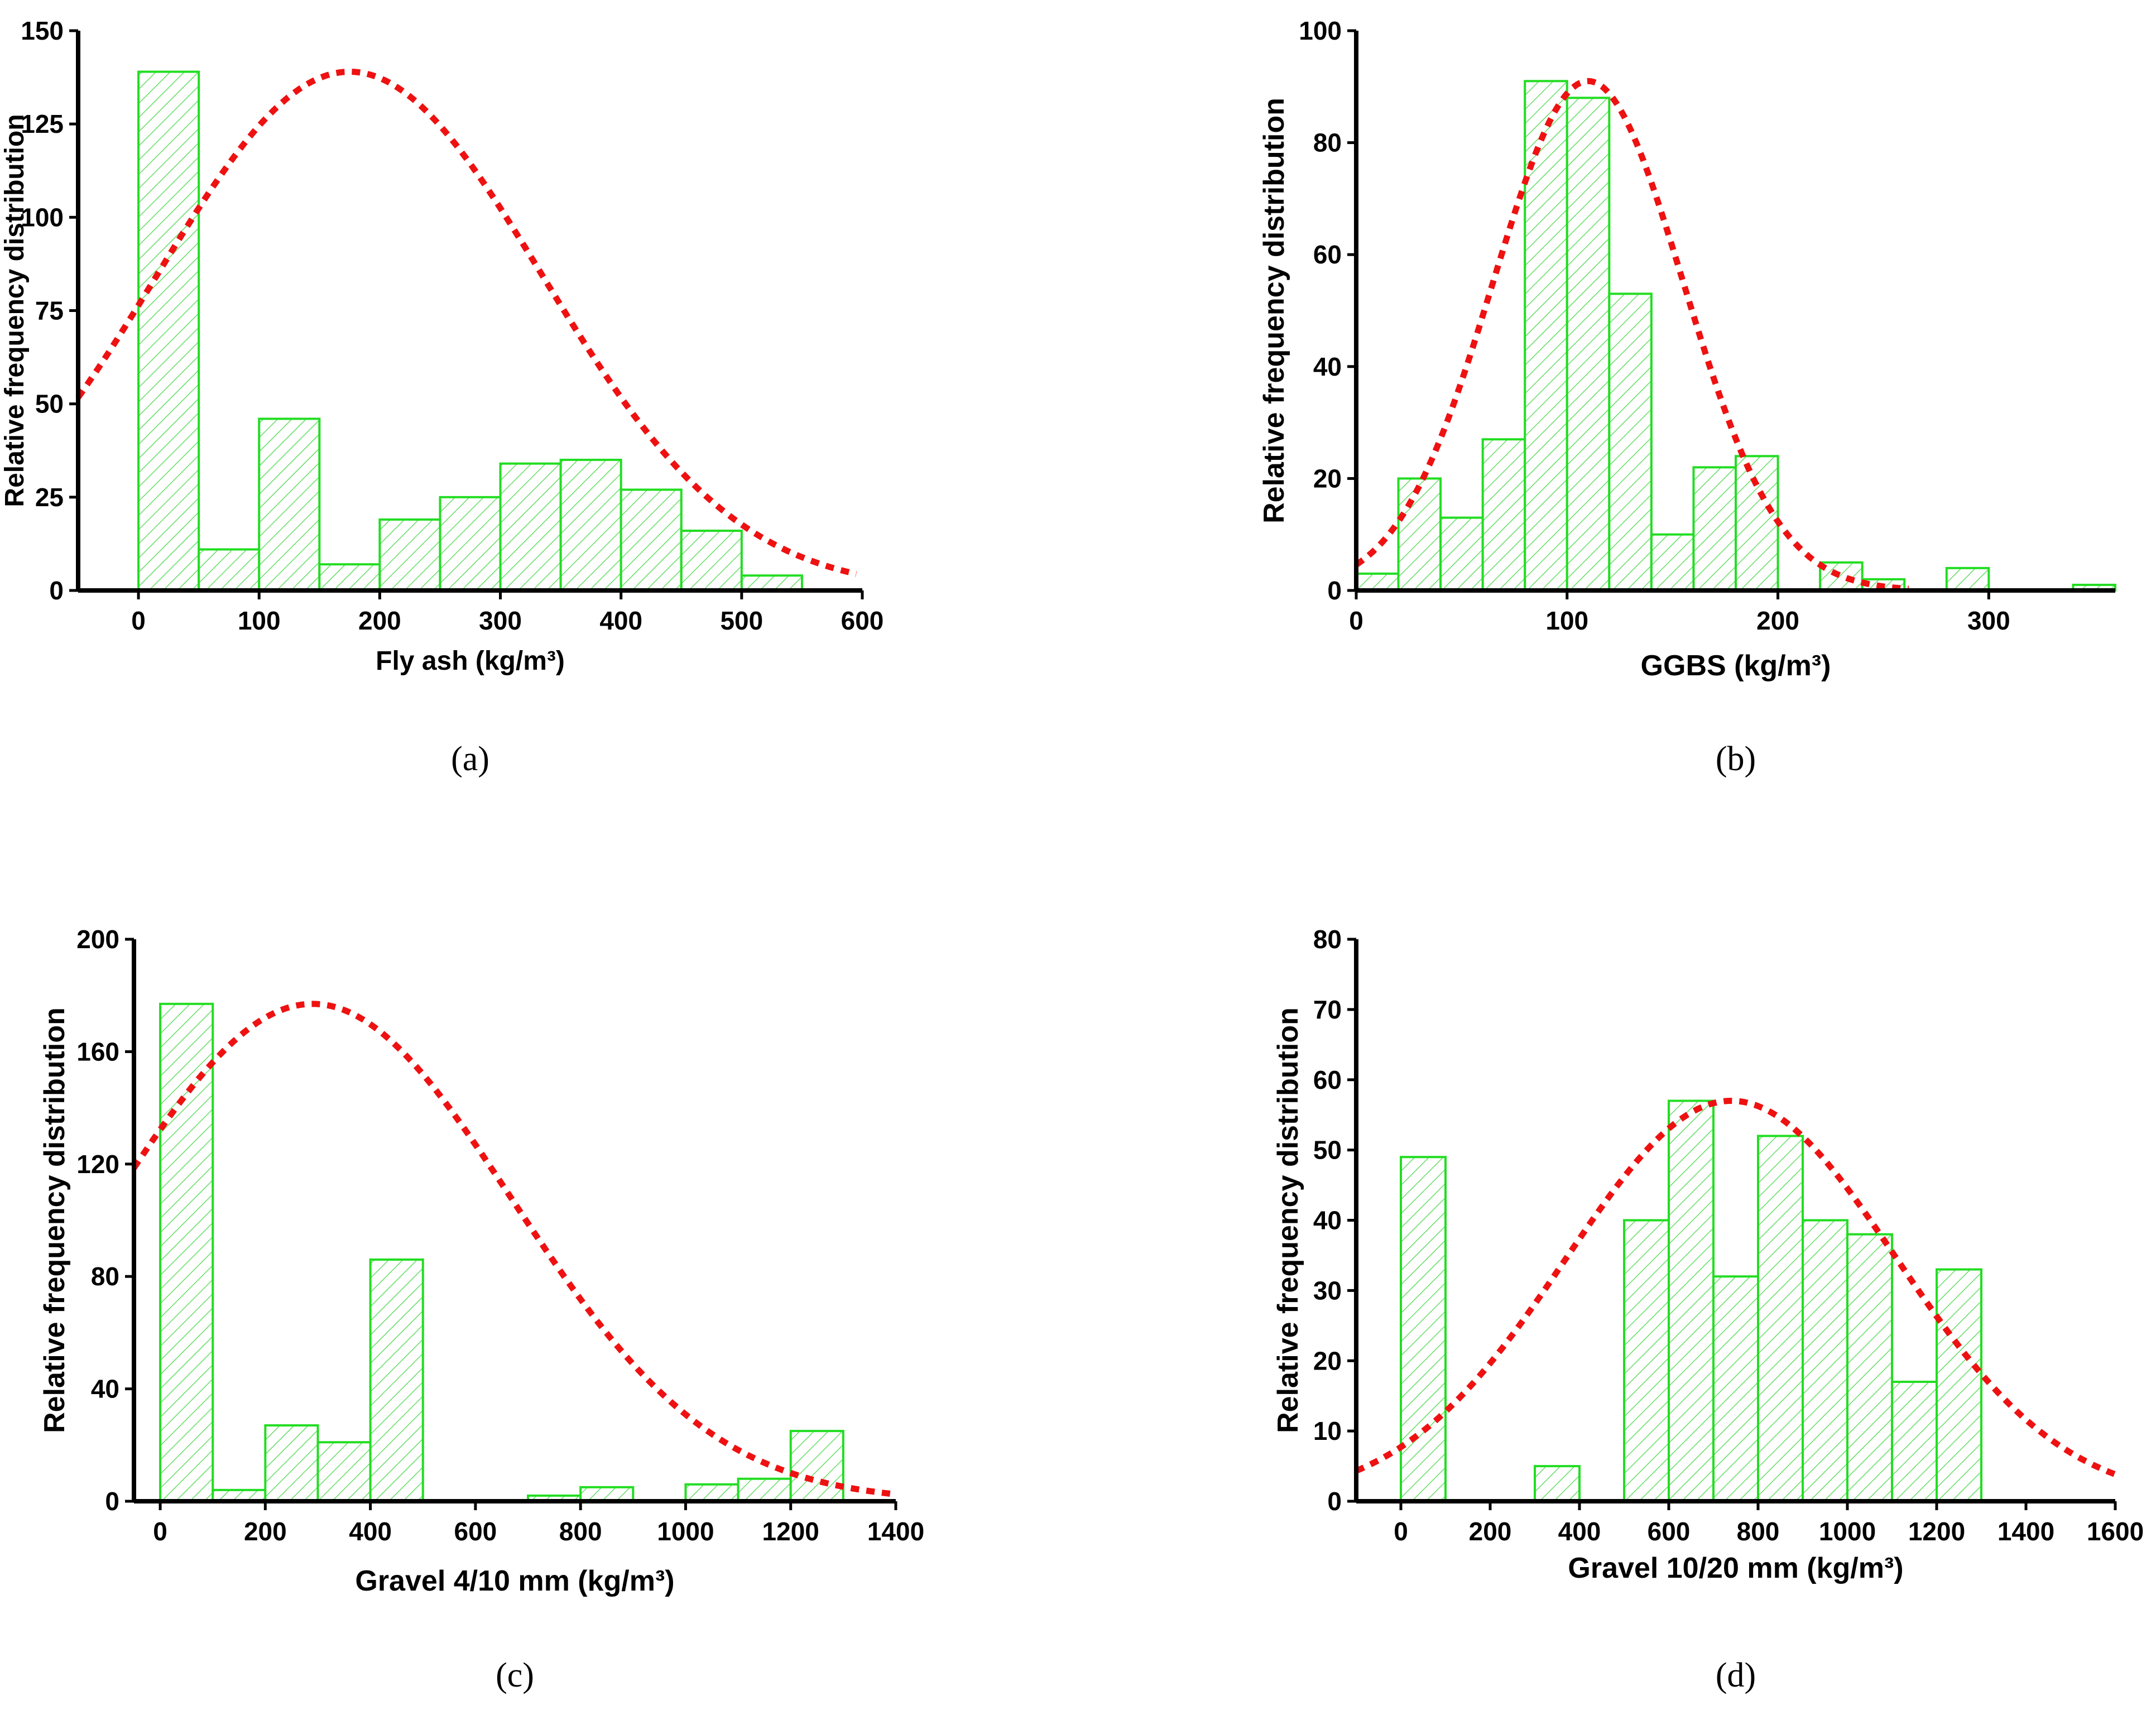 This screenshot has width=2156, height=1715. What do you see at coordinates (1327, 254) in the screenshot?
I see `y-tick-label-b-3: 60` at bounding box center [1327, 254].